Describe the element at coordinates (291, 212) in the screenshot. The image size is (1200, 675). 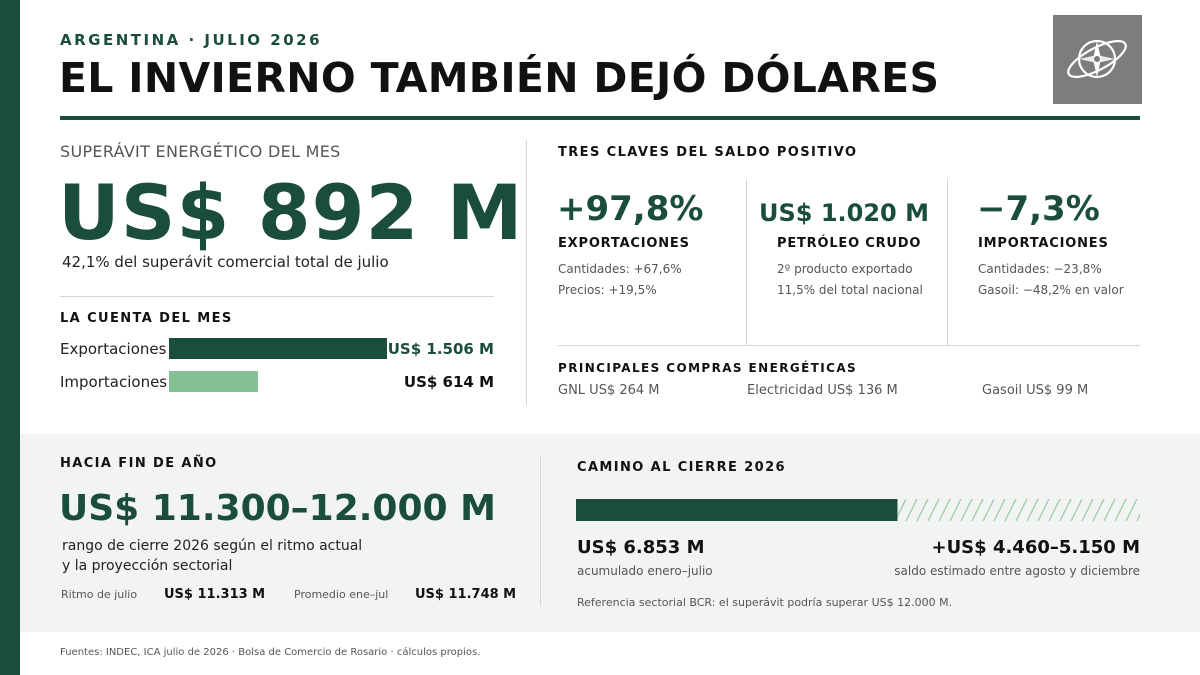
I see `surplus-value: US$ 892 M` at that location.